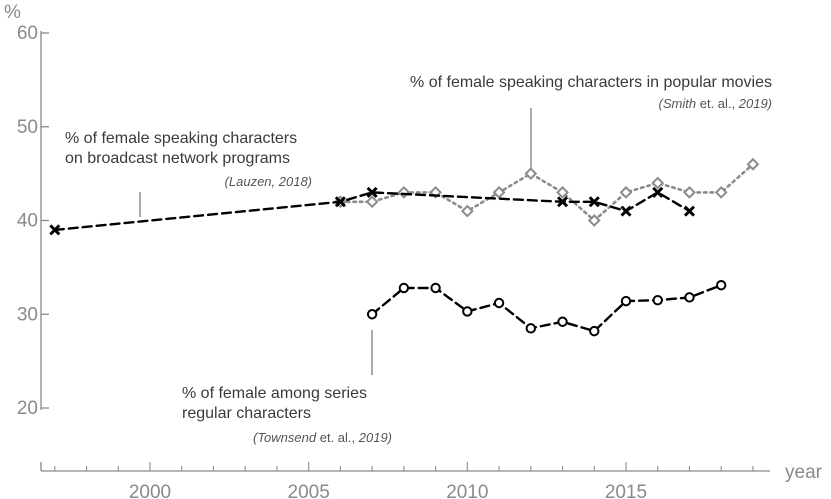 Image resolution: width=831 pixels, height=499 pixels. I want to click on y-tick-label: 50, so click(27, 127).